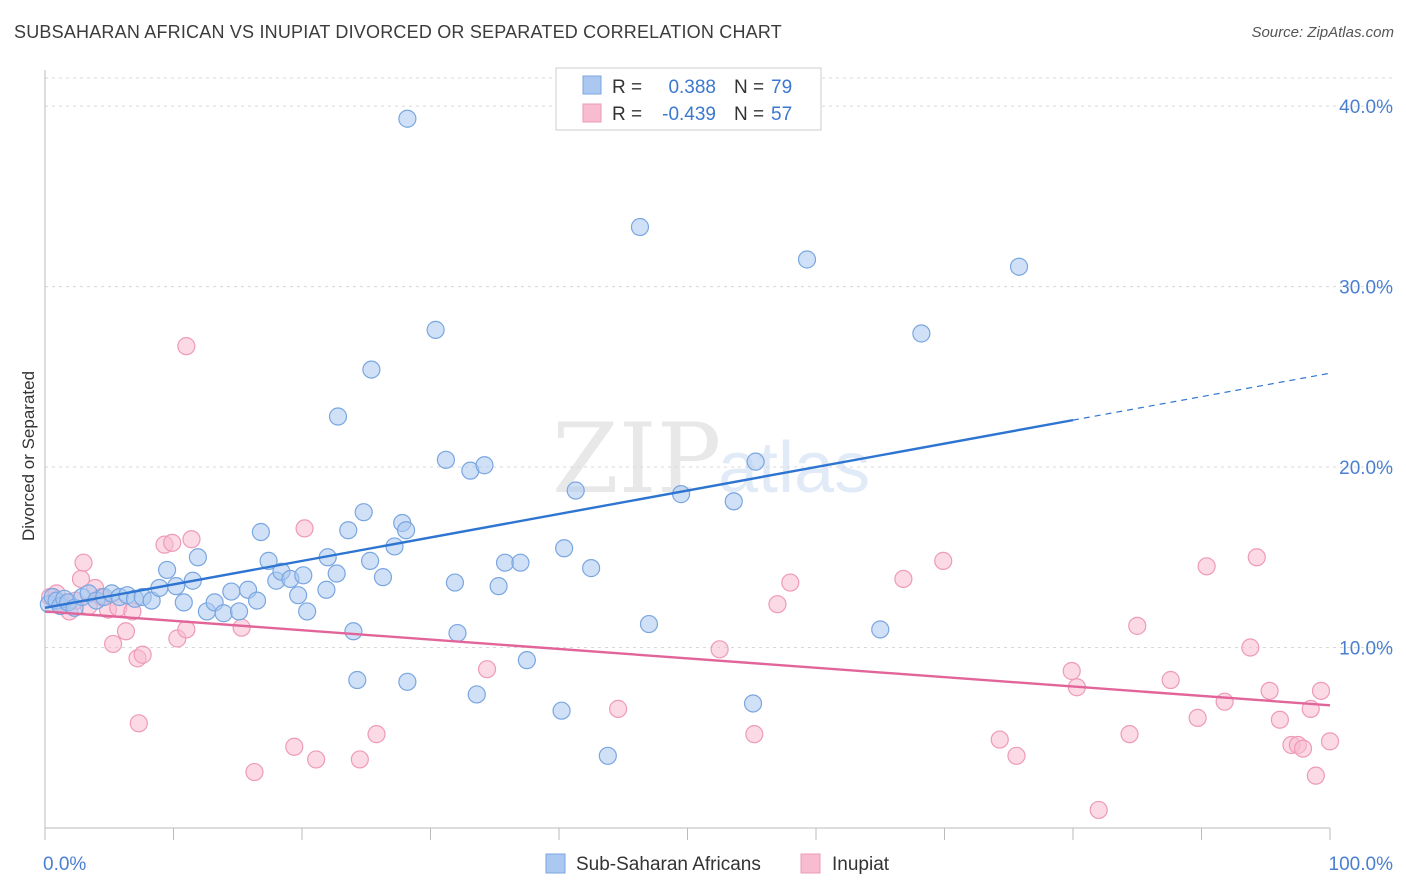 This screenshot has height=892, width=1406. Describe the element at coordinates (688, 99) in the screenshot. I see `stats-legend: R = 0.388 N = 79 R = -0.439 N = 57` at that location.